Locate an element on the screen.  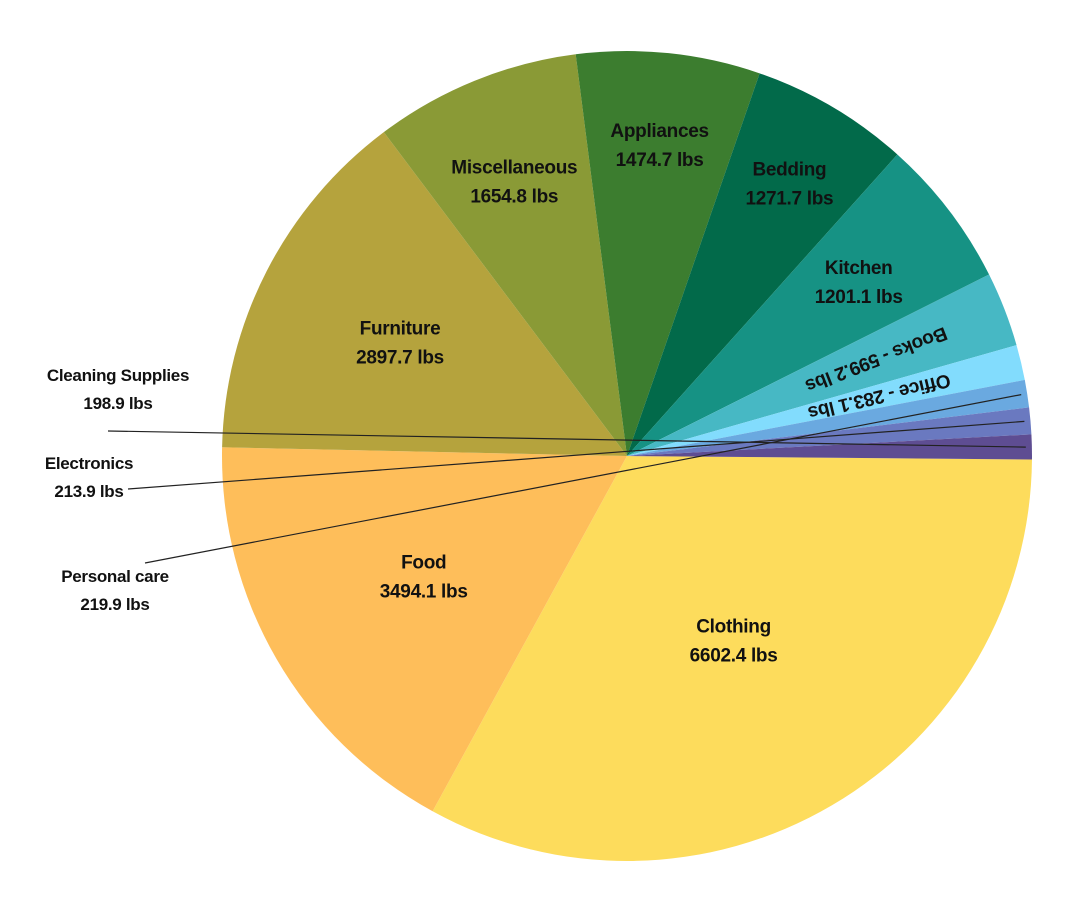
slice-label-appliances: Appliances 1474.7 lbs is located at coordinates (659, 146).